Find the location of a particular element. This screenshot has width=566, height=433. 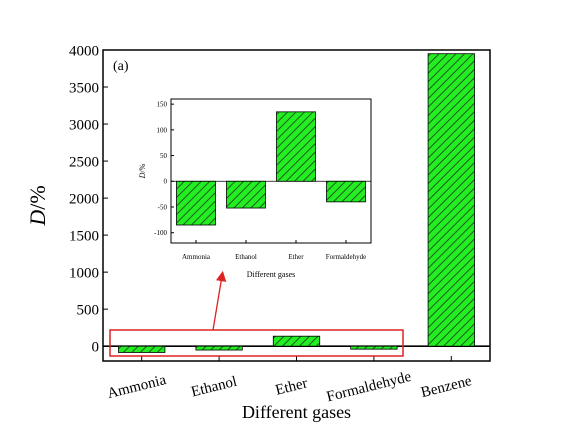

inset-x-tick-label: Ethanol is located at coordinates (246, 257).